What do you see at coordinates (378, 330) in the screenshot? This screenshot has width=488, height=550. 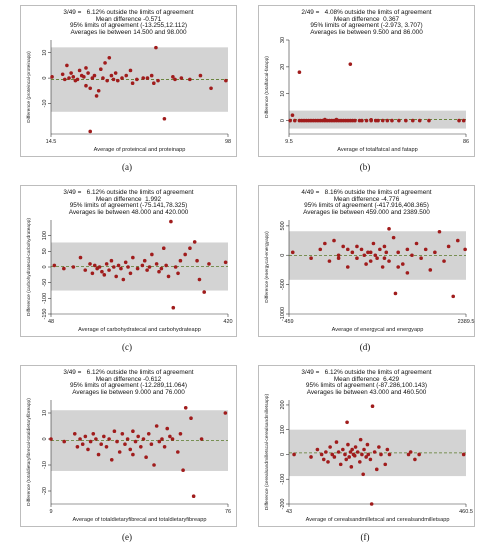 I see `x-axis-title: Average of energycal and energyapp` at bounding box center [378, 330].